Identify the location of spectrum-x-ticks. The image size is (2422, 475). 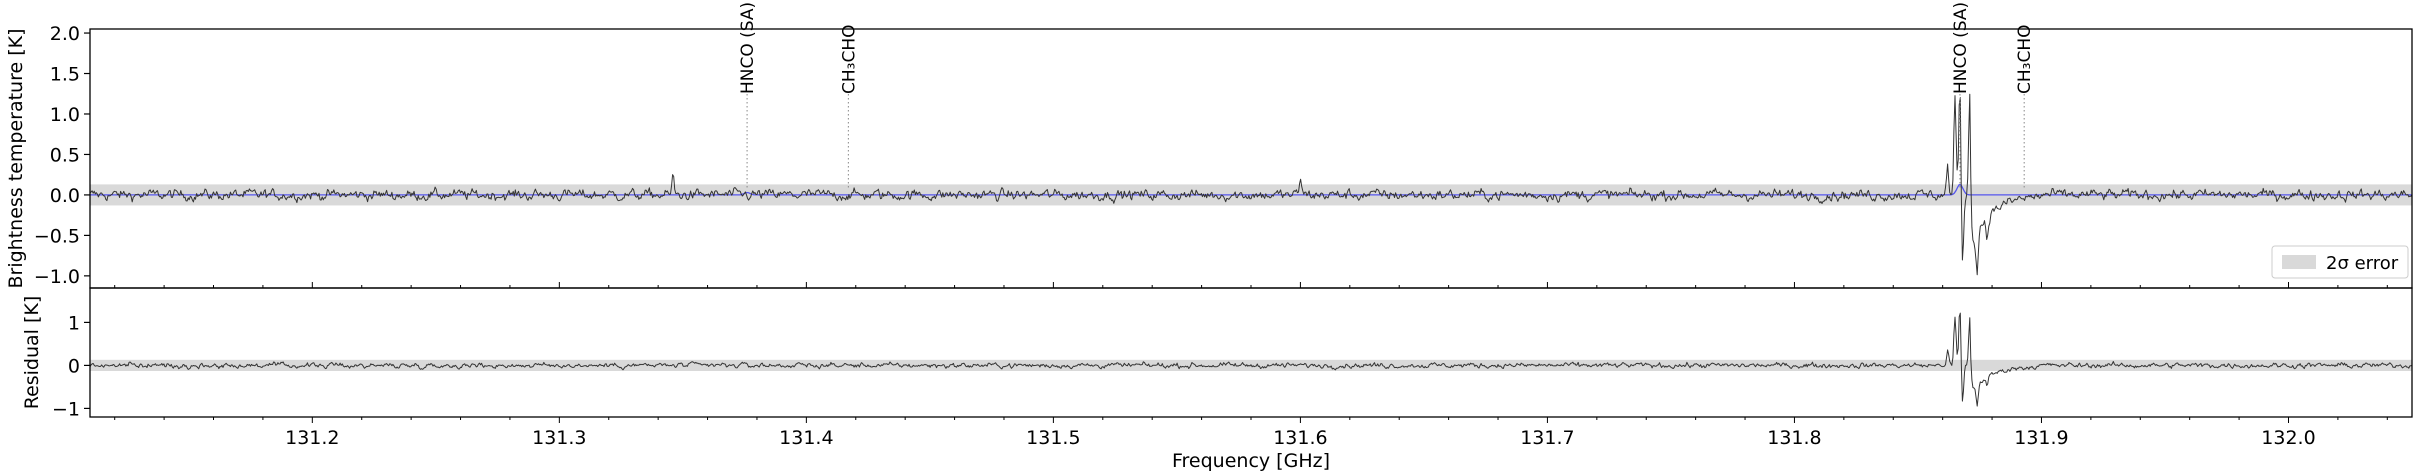
(1251, 285).